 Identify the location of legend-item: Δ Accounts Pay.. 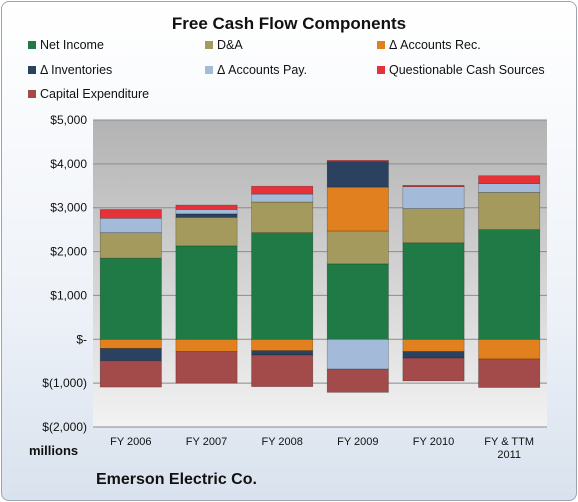
(256, 70).